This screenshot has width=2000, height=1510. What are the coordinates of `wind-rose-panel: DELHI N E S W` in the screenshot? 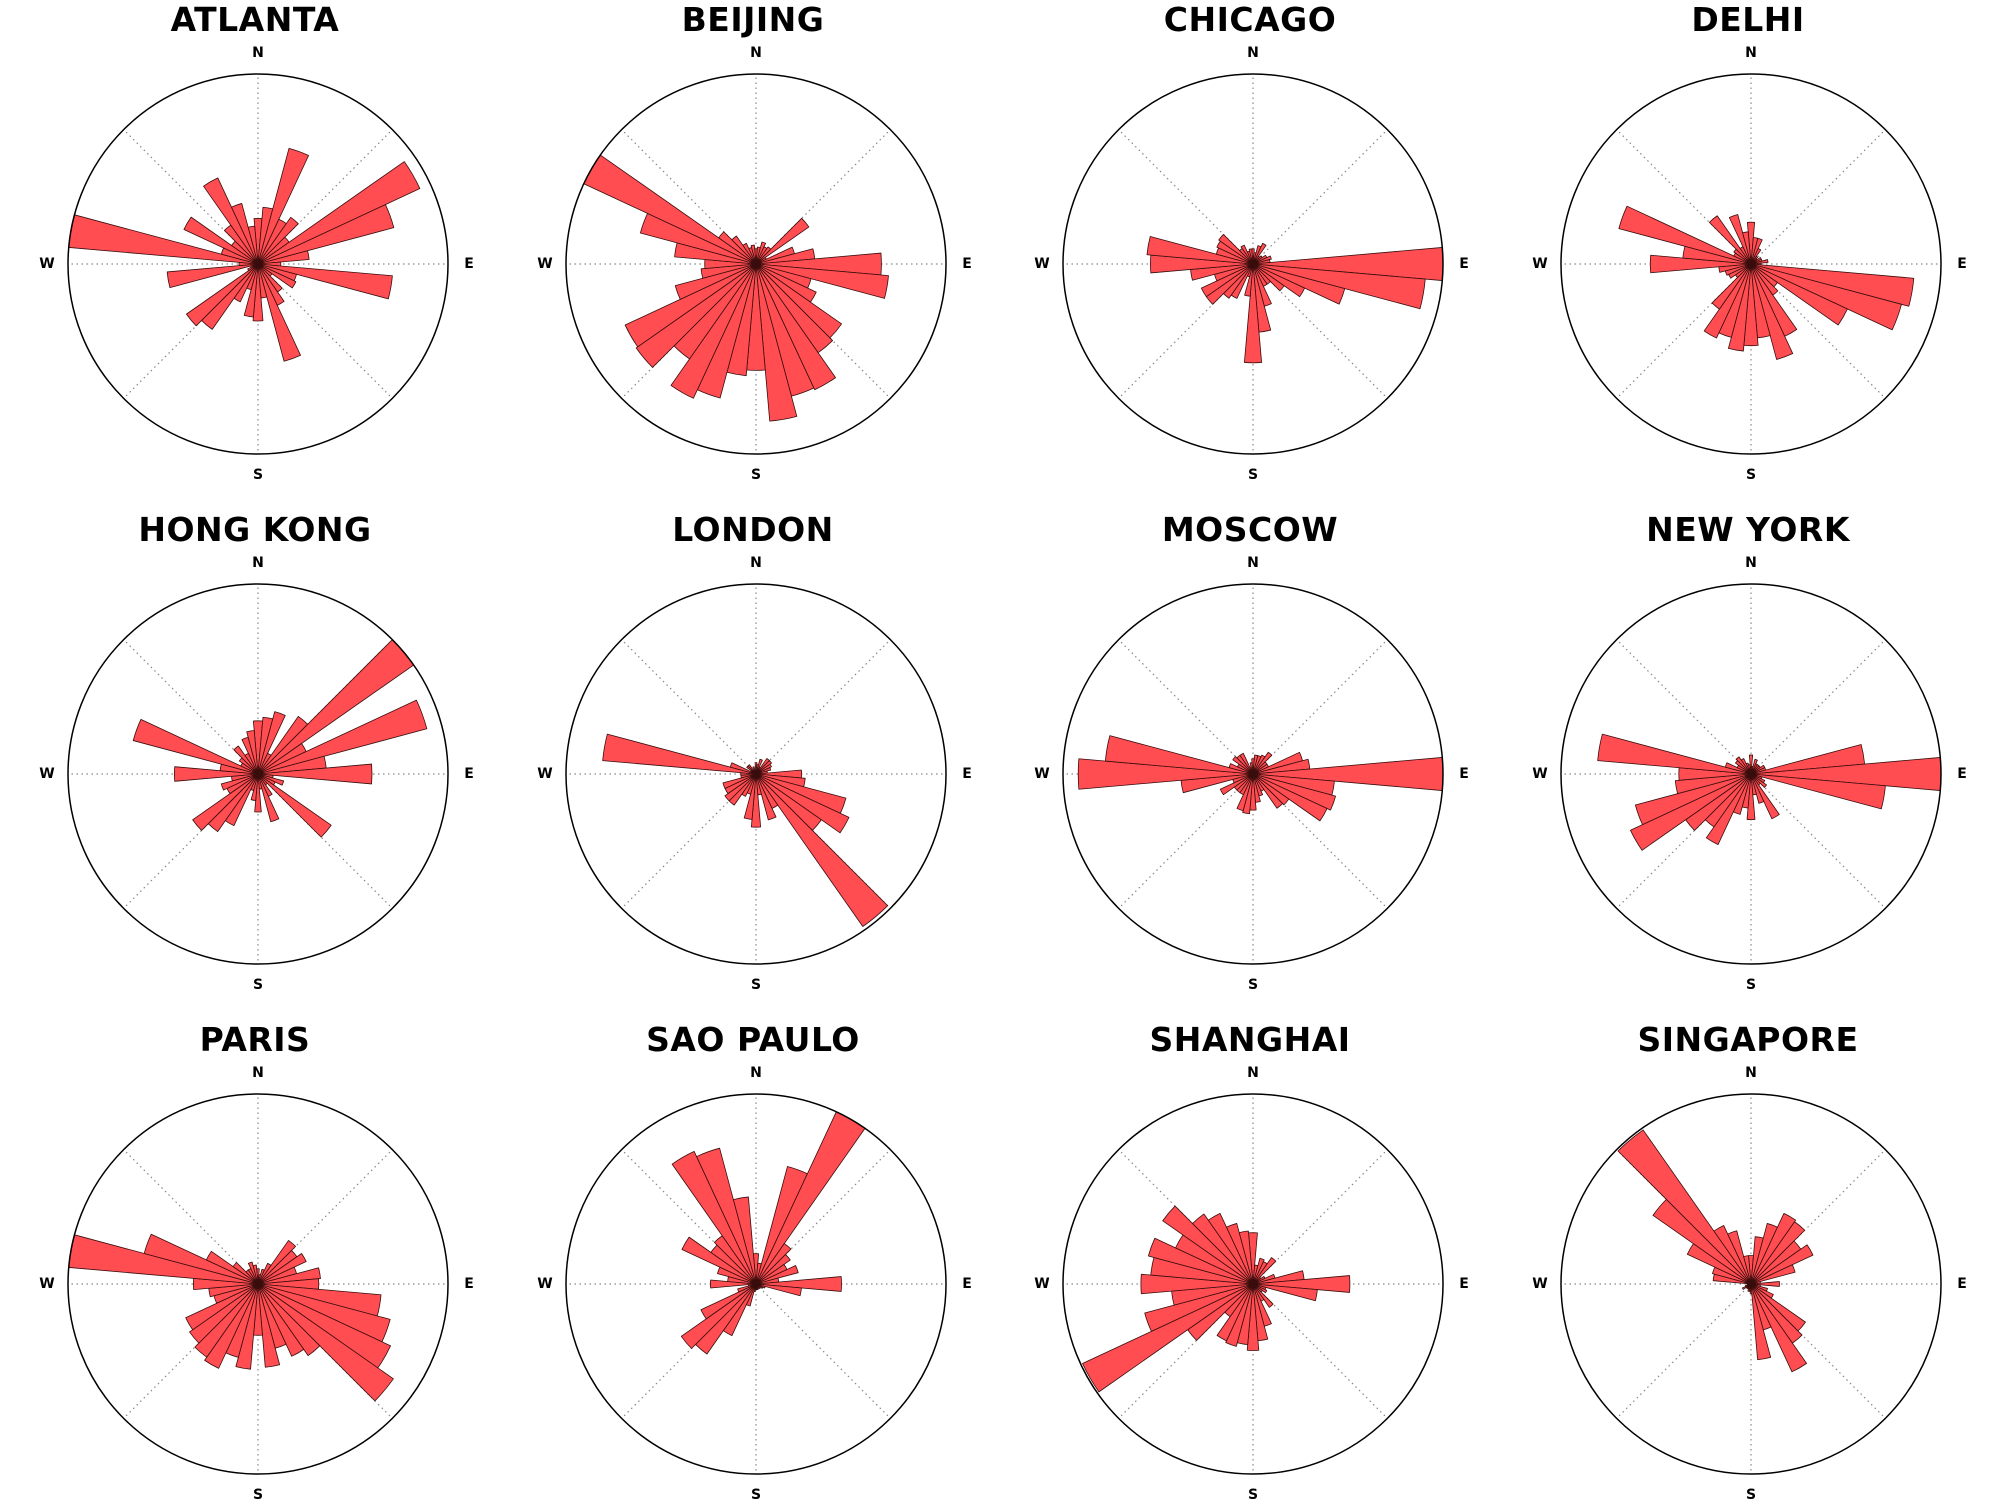 It's located at (1748, 245).